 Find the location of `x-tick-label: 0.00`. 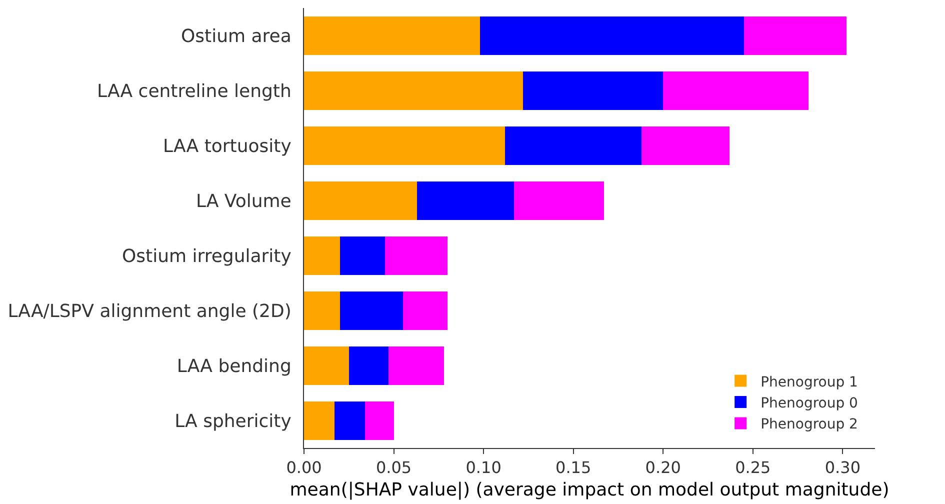

x-tick-label: 0.00 is located at coordinates (304, 468).